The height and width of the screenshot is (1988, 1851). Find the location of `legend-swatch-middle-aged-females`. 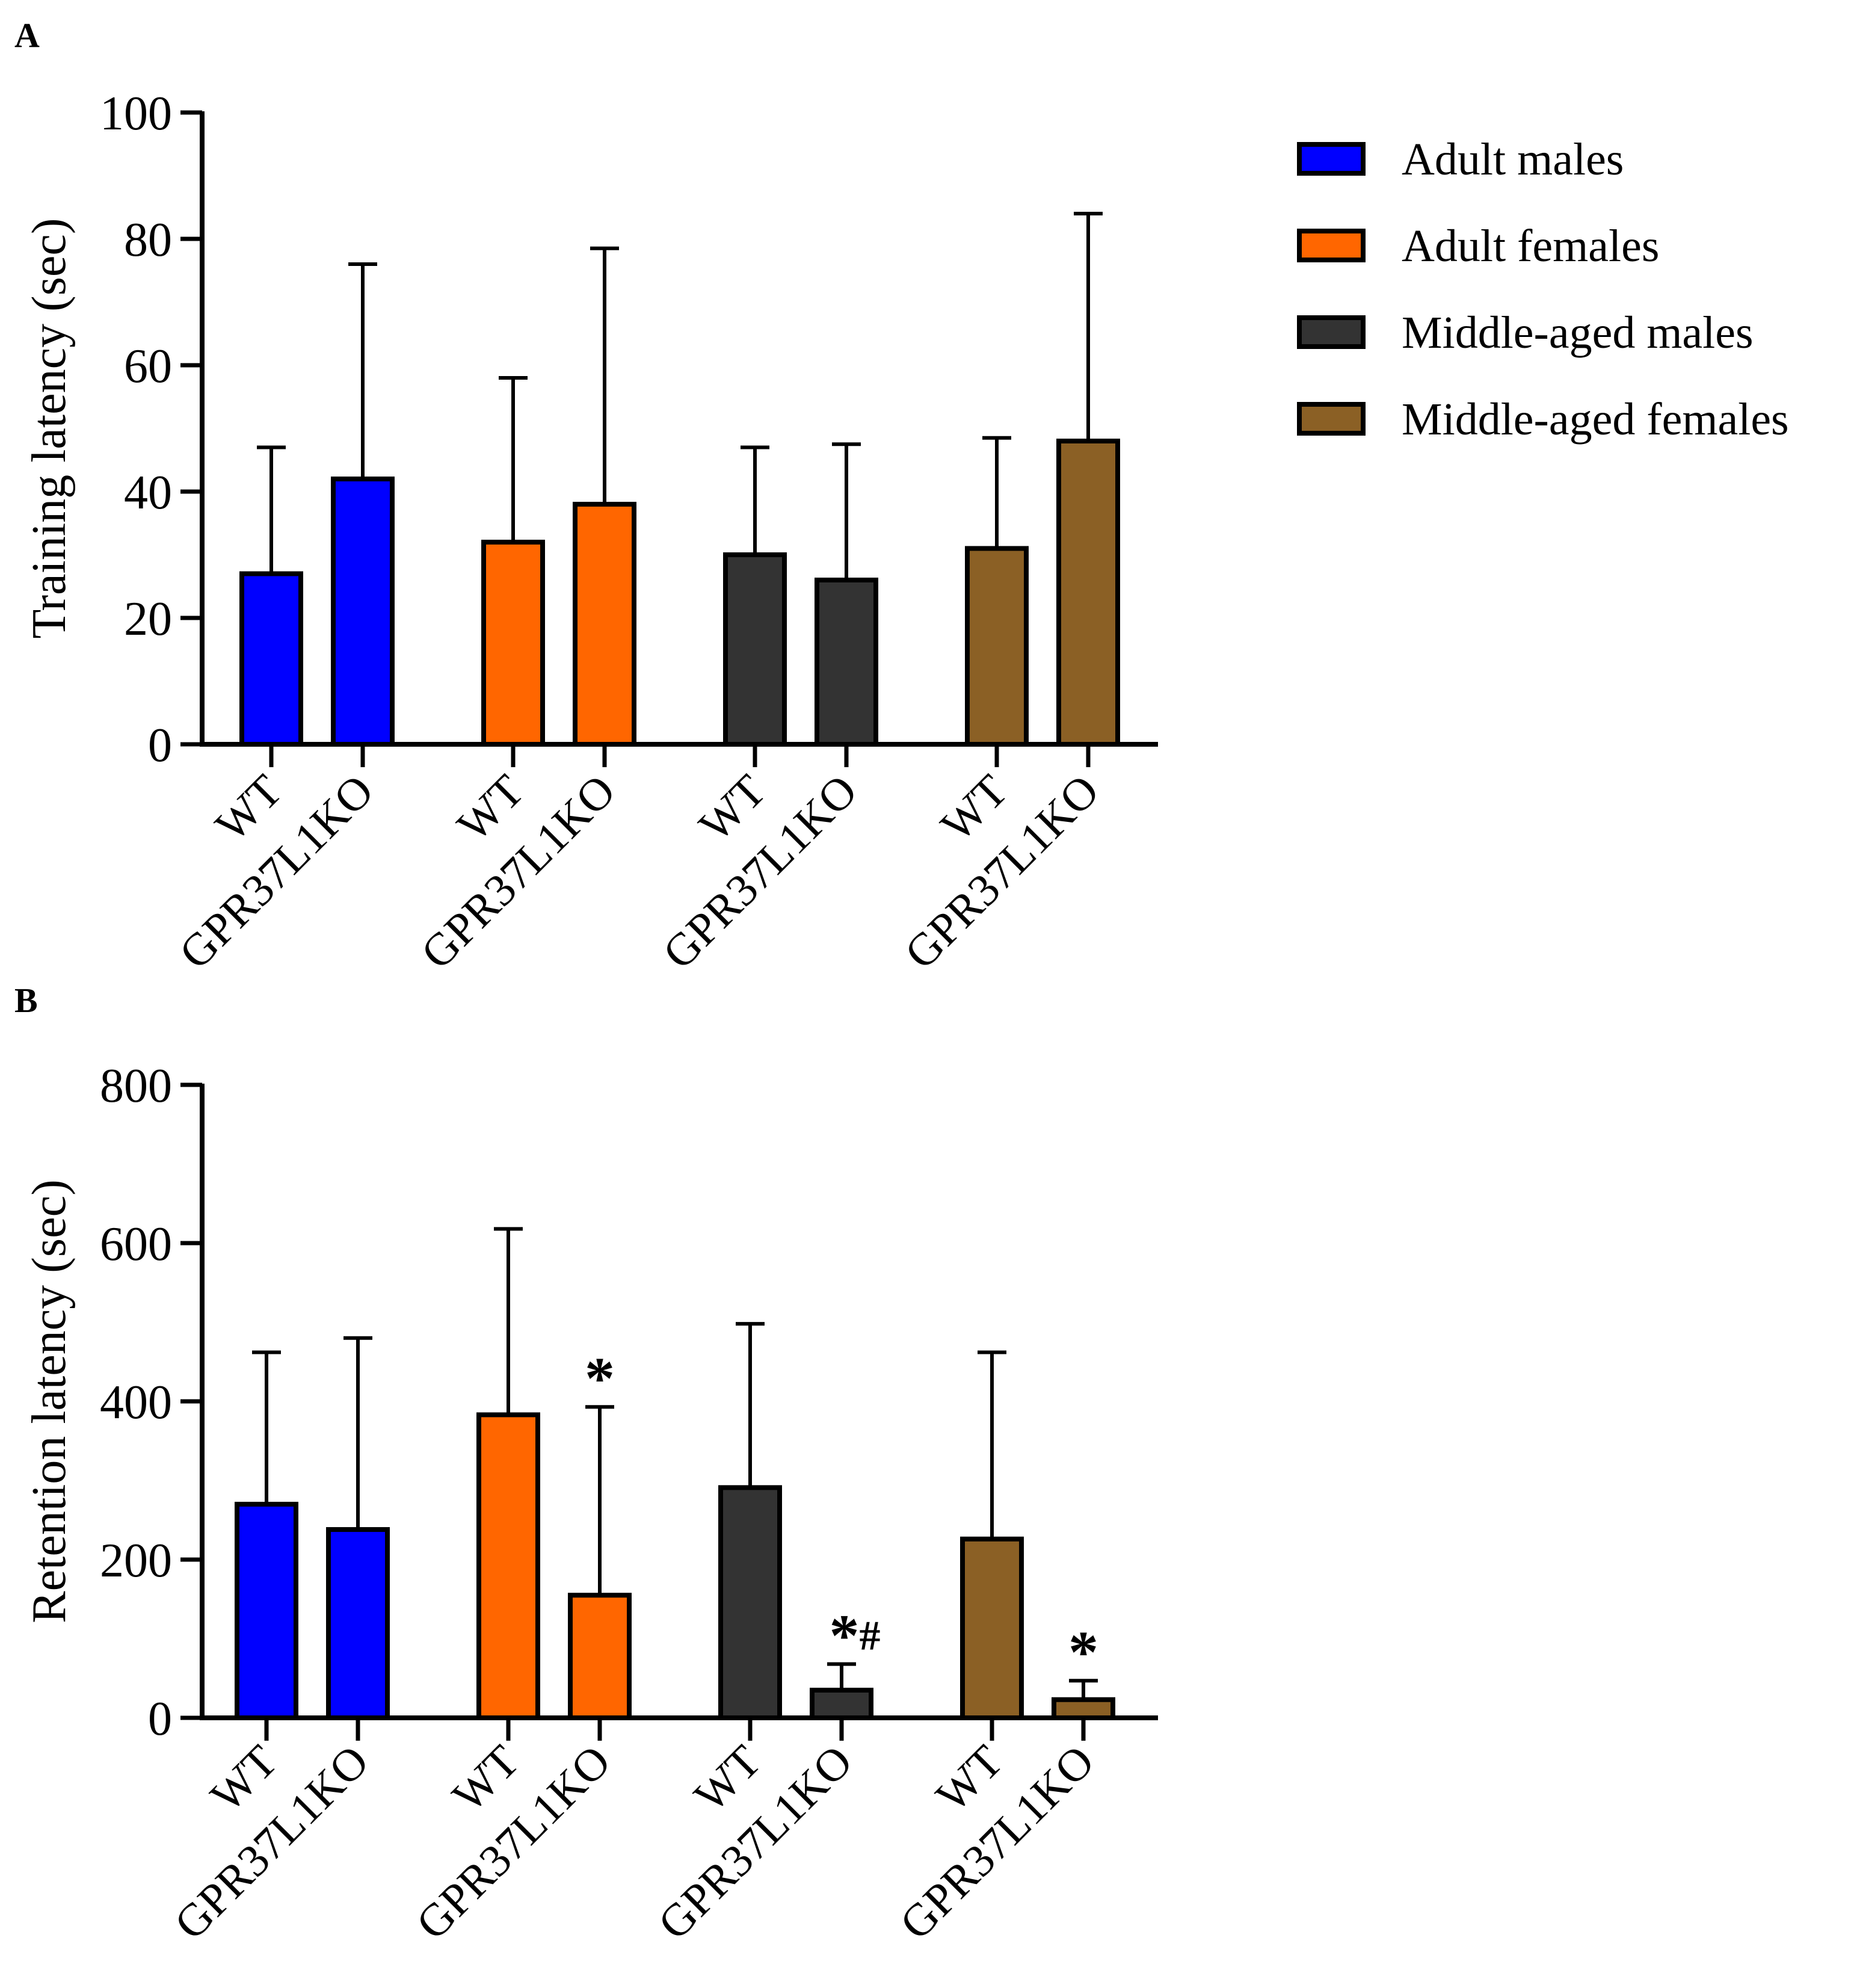

legend-swatch-middle-aged-females is located at coordinates (1331, 419).